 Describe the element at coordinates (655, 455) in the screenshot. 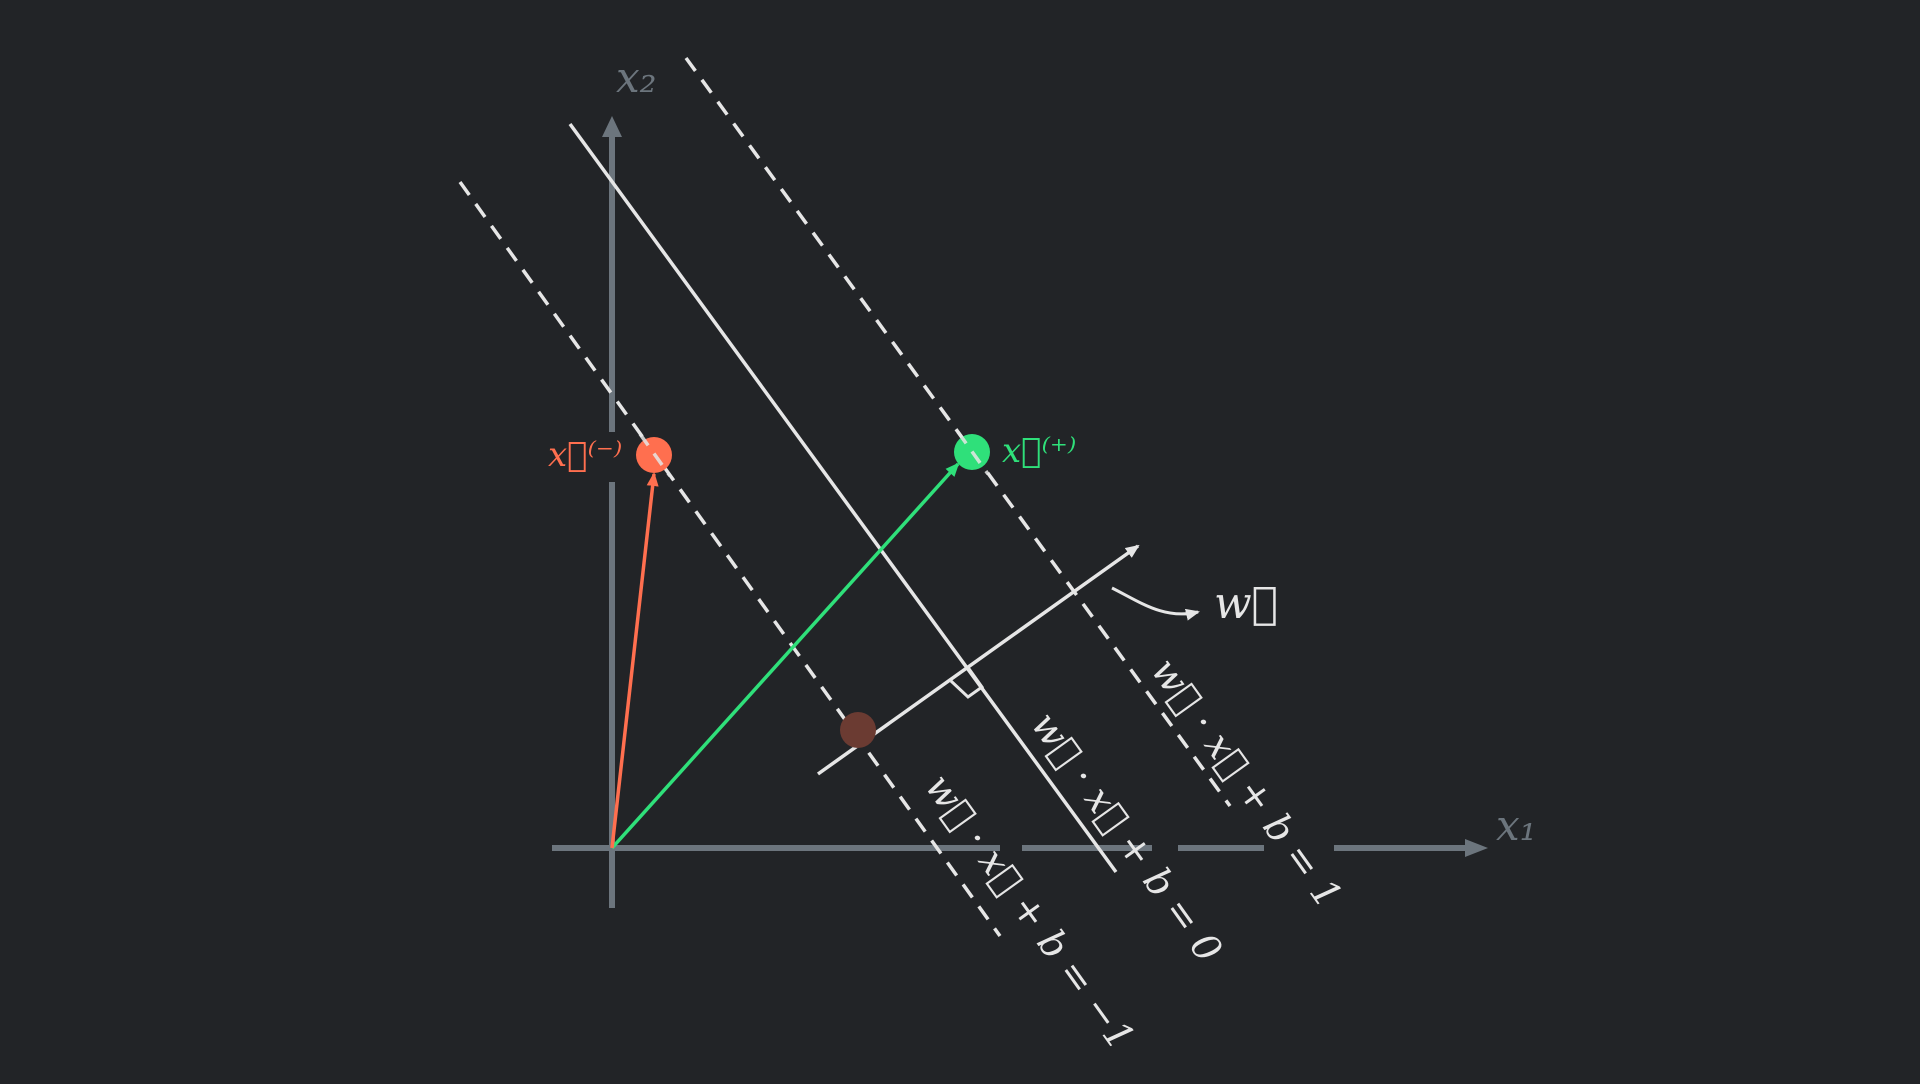

I see `margin-line-negative-overlay` at that location.